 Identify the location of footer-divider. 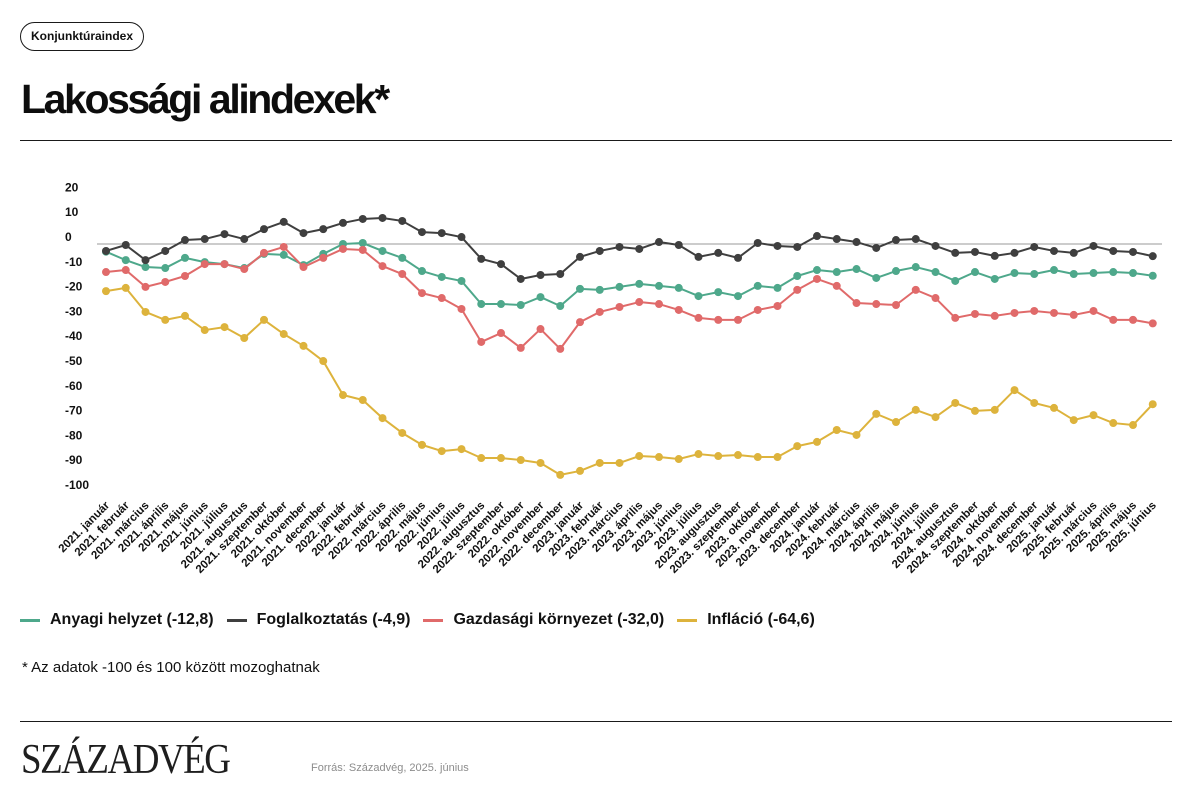
(596, 721).